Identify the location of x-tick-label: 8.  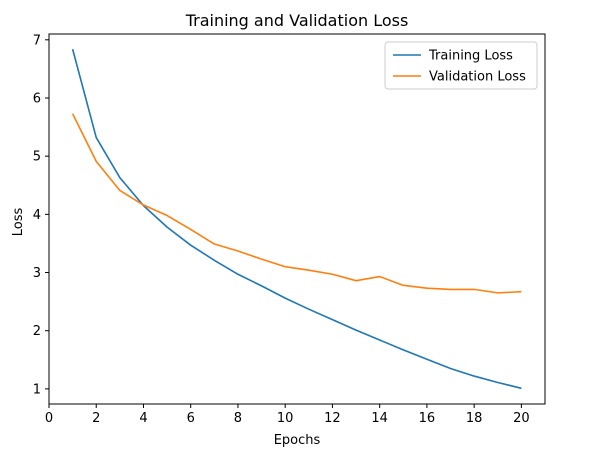
(238, 418).